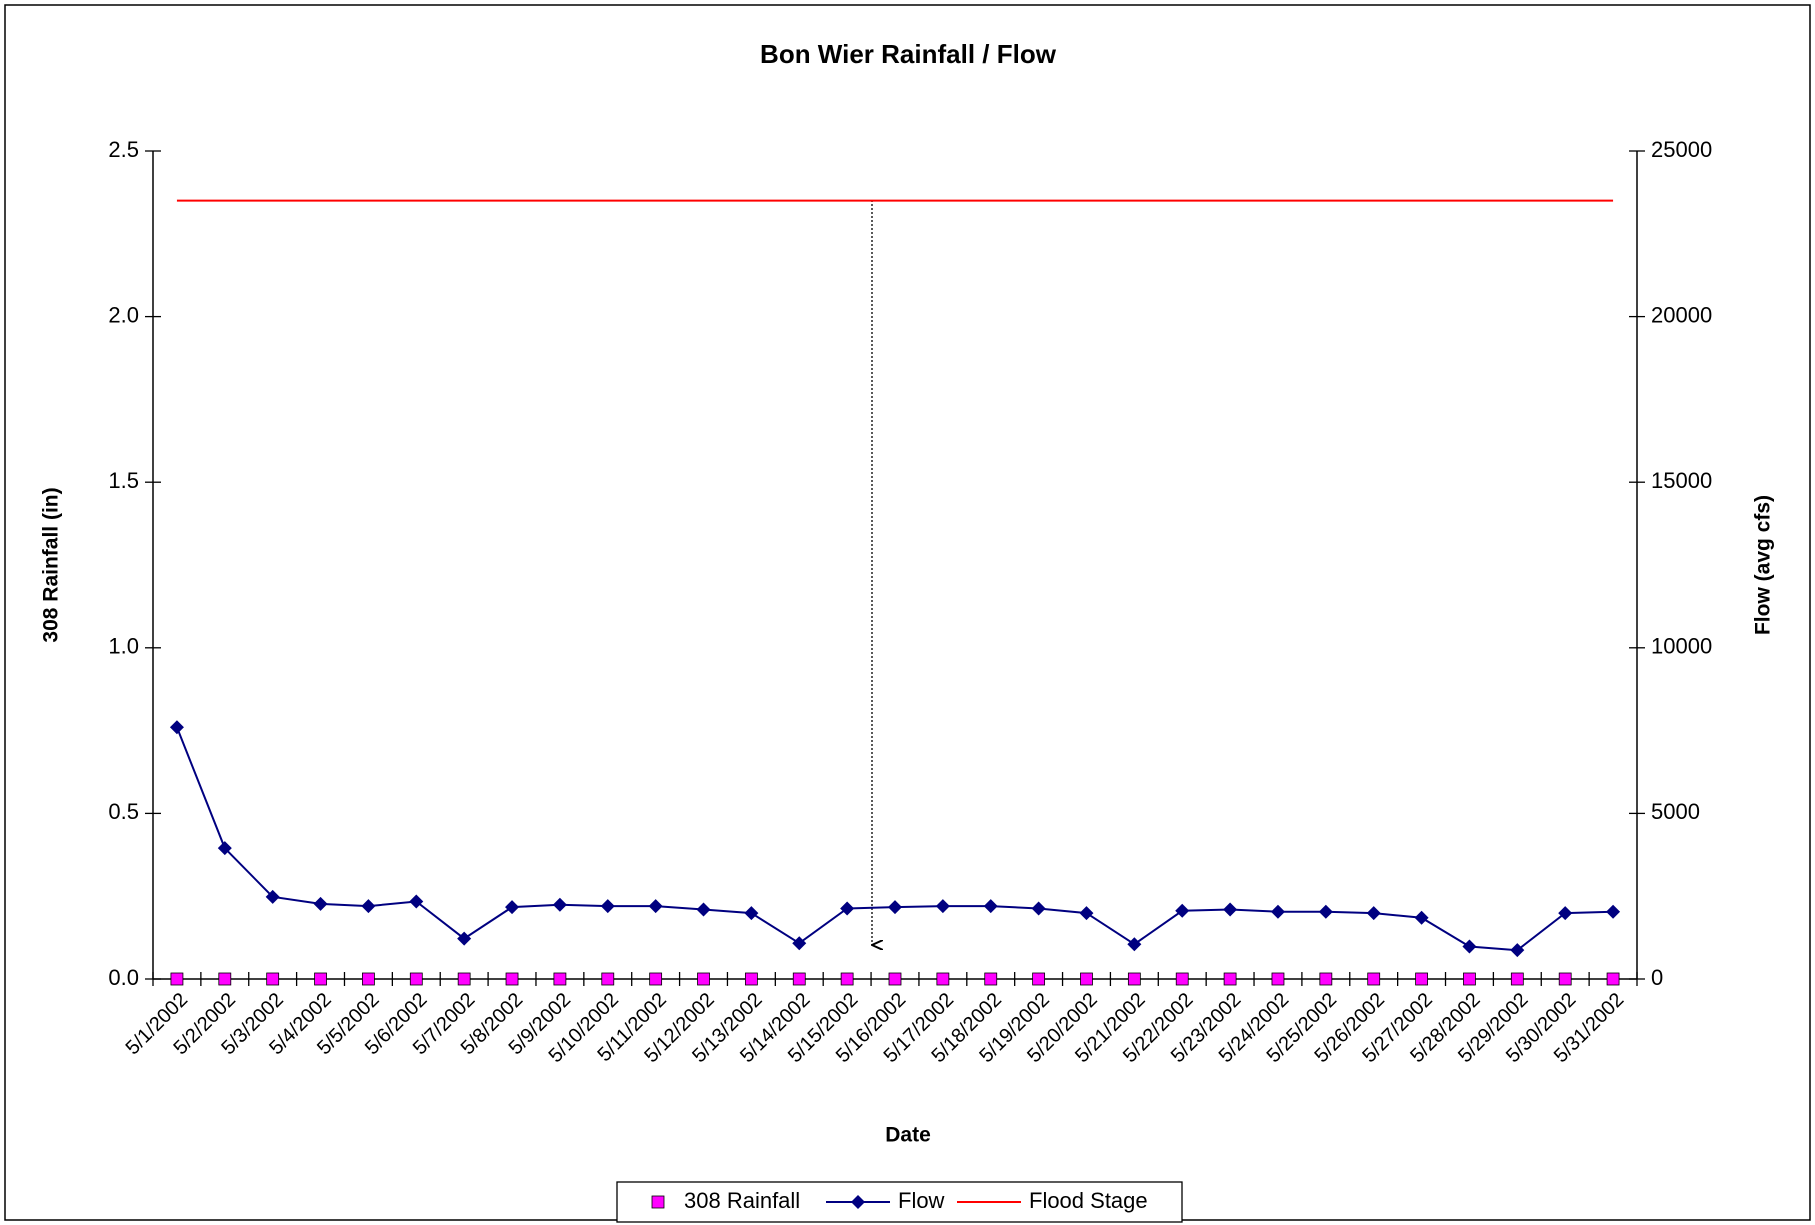 Image resolution: width=1815 pixels, height=1225 pixels. What do you see at coordinates (123, 149) in the screenshot?
I see `y-tick-label: 2.5` at bounding box center [123, 149].